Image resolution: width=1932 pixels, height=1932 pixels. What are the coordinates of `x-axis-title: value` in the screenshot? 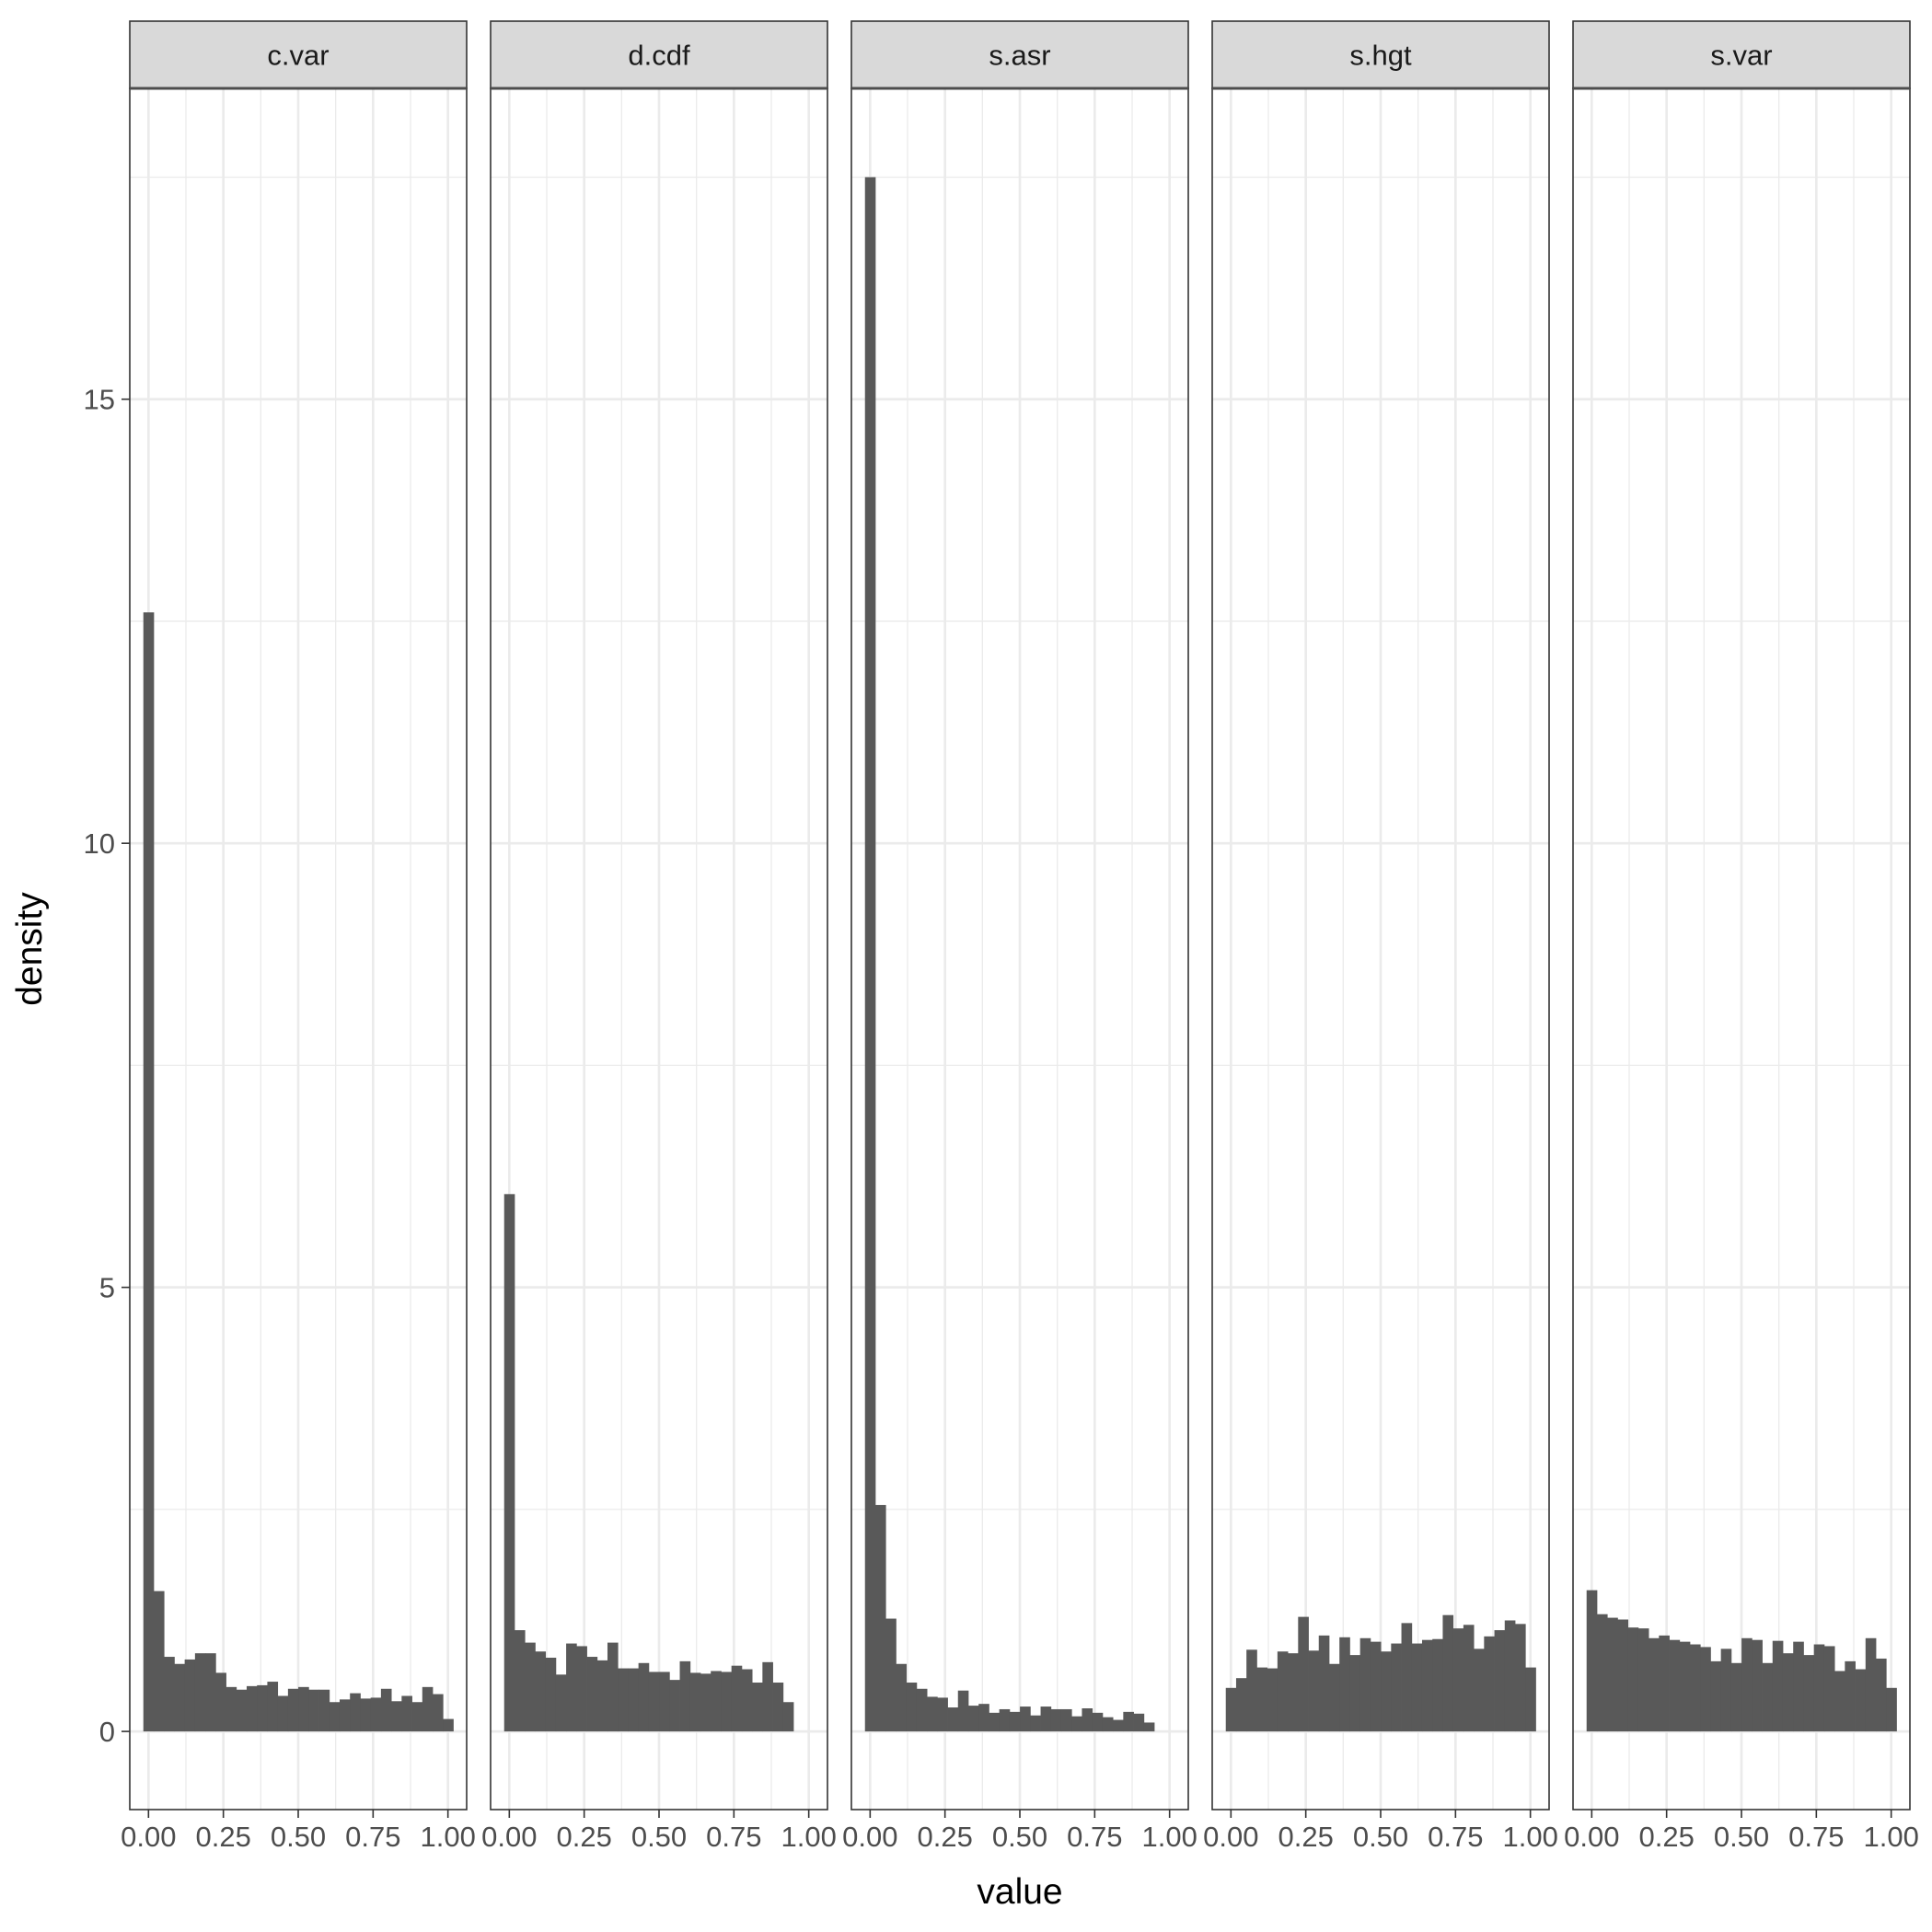 It's located at (1020, 1892).